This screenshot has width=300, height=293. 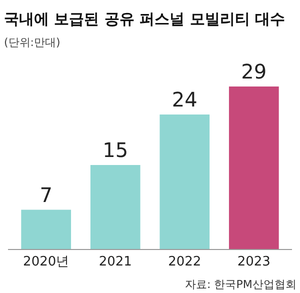 What do you see at coordinates (46, 194) in the screenshot?
I see `data-label: 7` at bounding box center [46, 194].